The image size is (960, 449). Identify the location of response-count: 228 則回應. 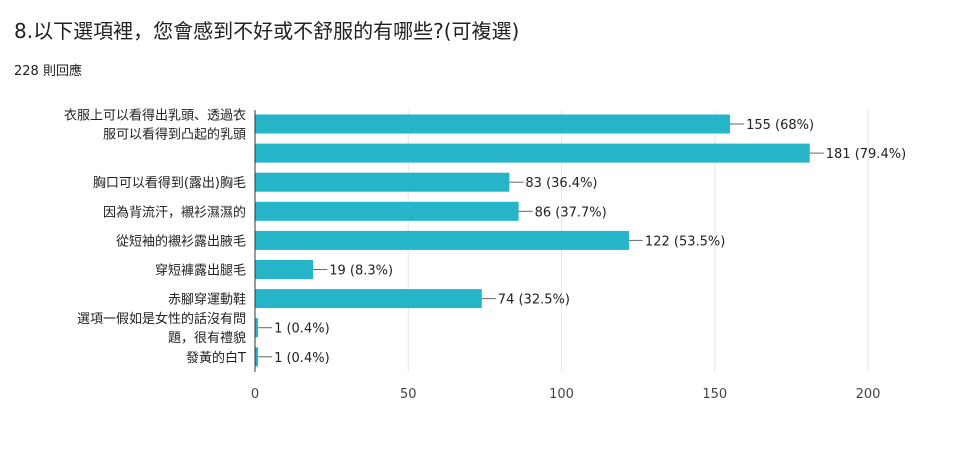
(48, 71).